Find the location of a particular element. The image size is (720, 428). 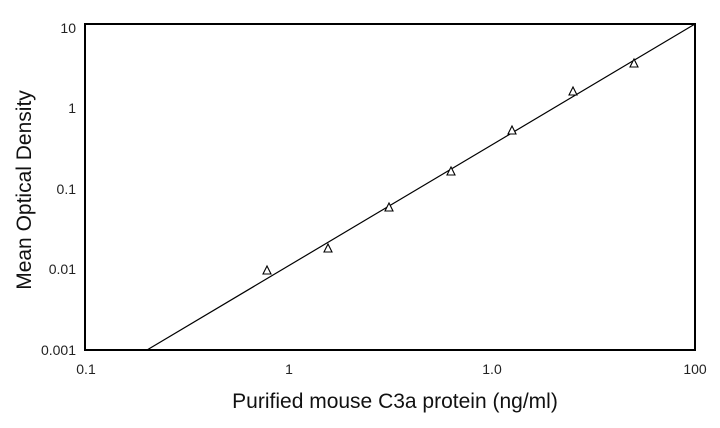

y-tick-labels: 10 1 0.1 0.01 0.001 is located at coordinates (58, 189).